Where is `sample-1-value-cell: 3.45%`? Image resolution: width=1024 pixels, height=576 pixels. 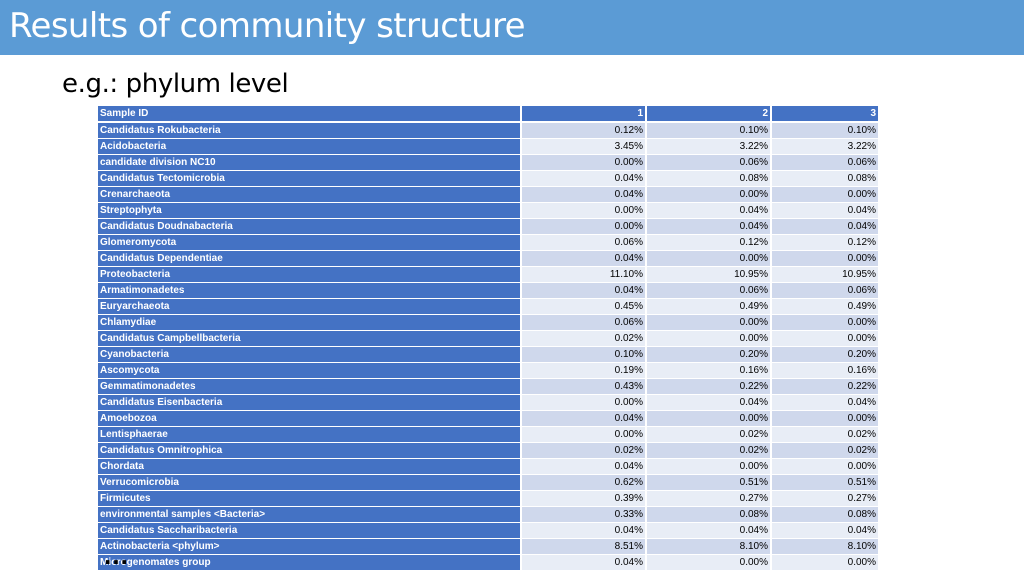
sample-1-value-cell: 3.45% is located at coordinates (583, 147).